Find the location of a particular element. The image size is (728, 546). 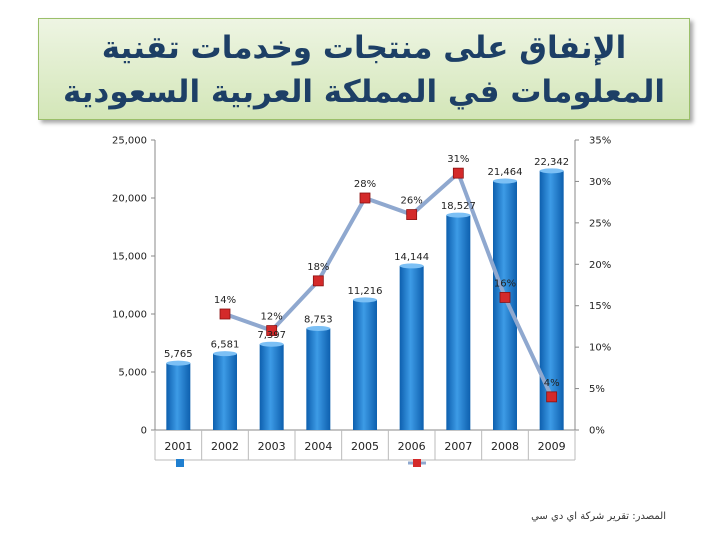

x-category-labels: 2001 2002 2003 2004 2005 2006 2007 2008 2009 is located at coordinates (365, 445).